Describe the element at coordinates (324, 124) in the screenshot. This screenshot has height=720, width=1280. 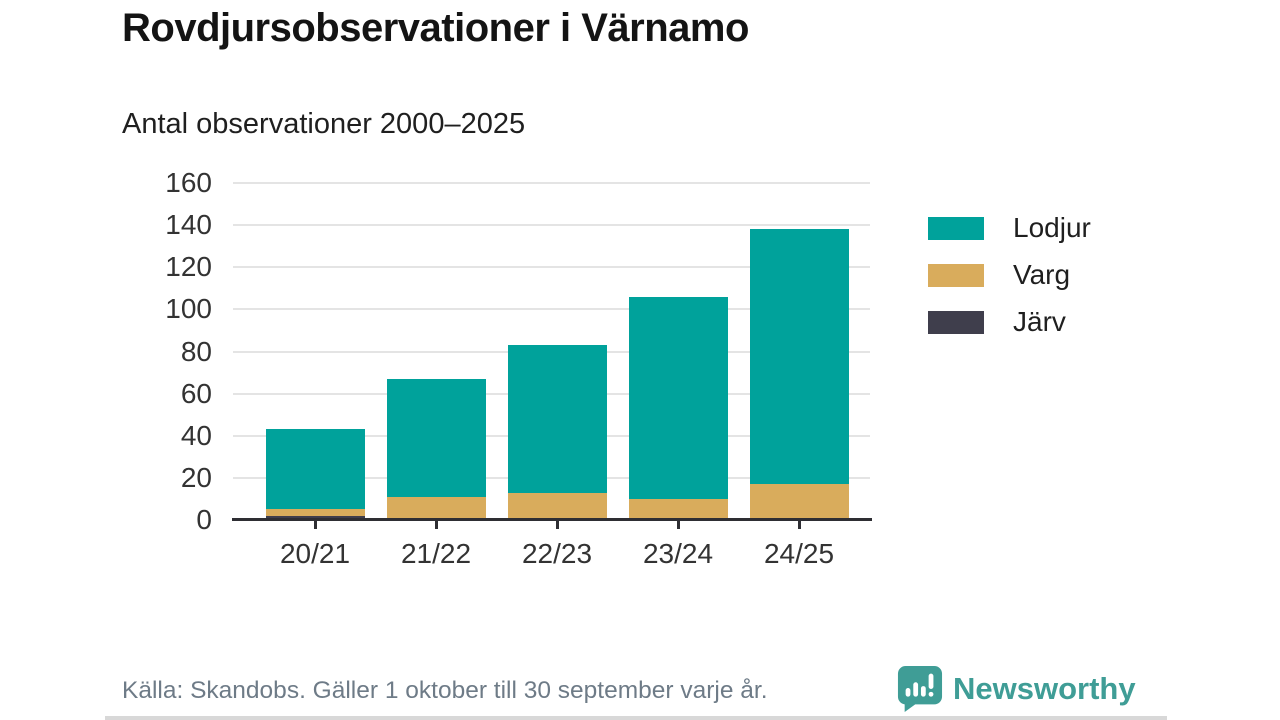
I see `chart-subtitle: Antal observationer 2000–2025` at that location.